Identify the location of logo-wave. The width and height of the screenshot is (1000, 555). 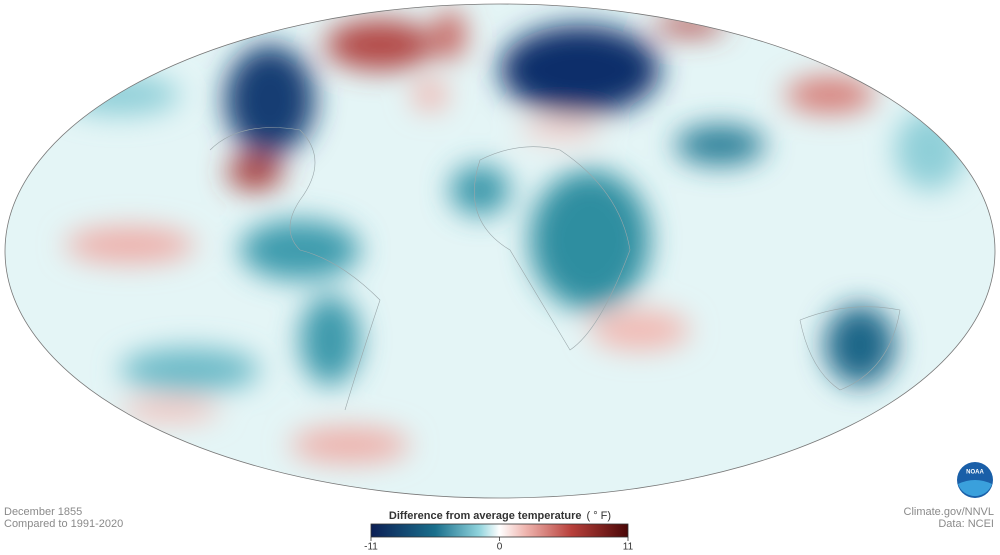
(975, 488).